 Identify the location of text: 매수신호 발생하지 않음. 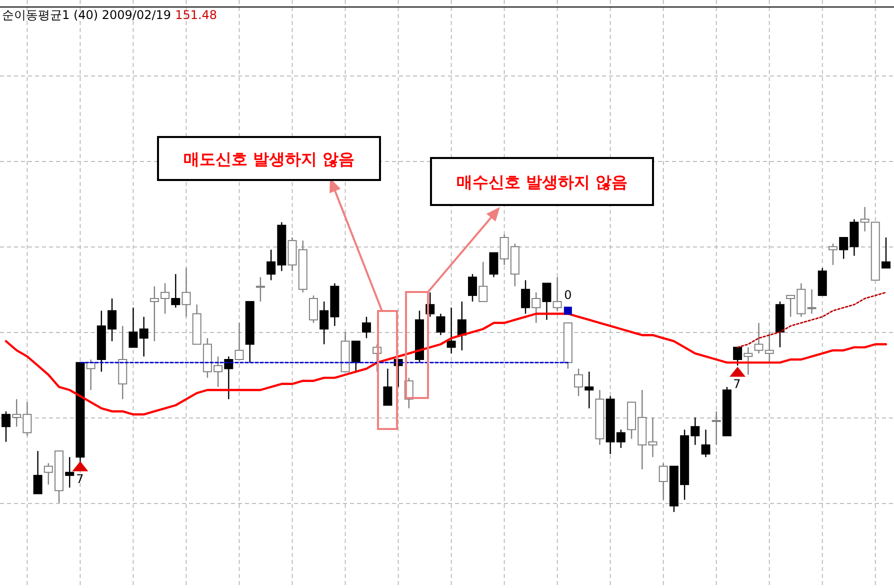
(542, 182).